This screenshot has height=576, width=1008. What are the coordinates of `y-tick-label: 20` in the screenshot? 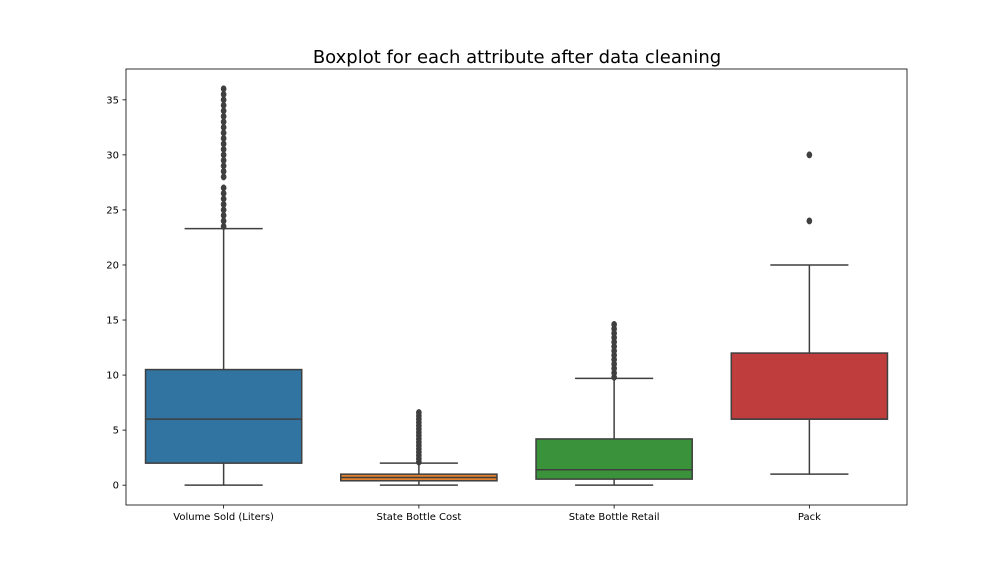 It's located at (112, 265).